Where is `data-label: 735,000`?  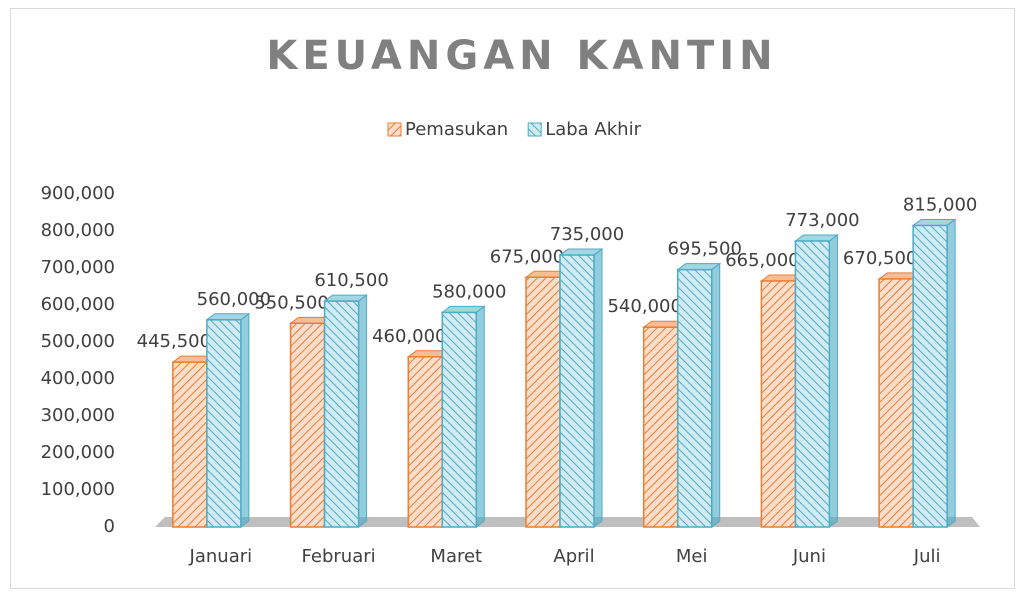
data-label: 735,000 is located at coordinates (587, 234).